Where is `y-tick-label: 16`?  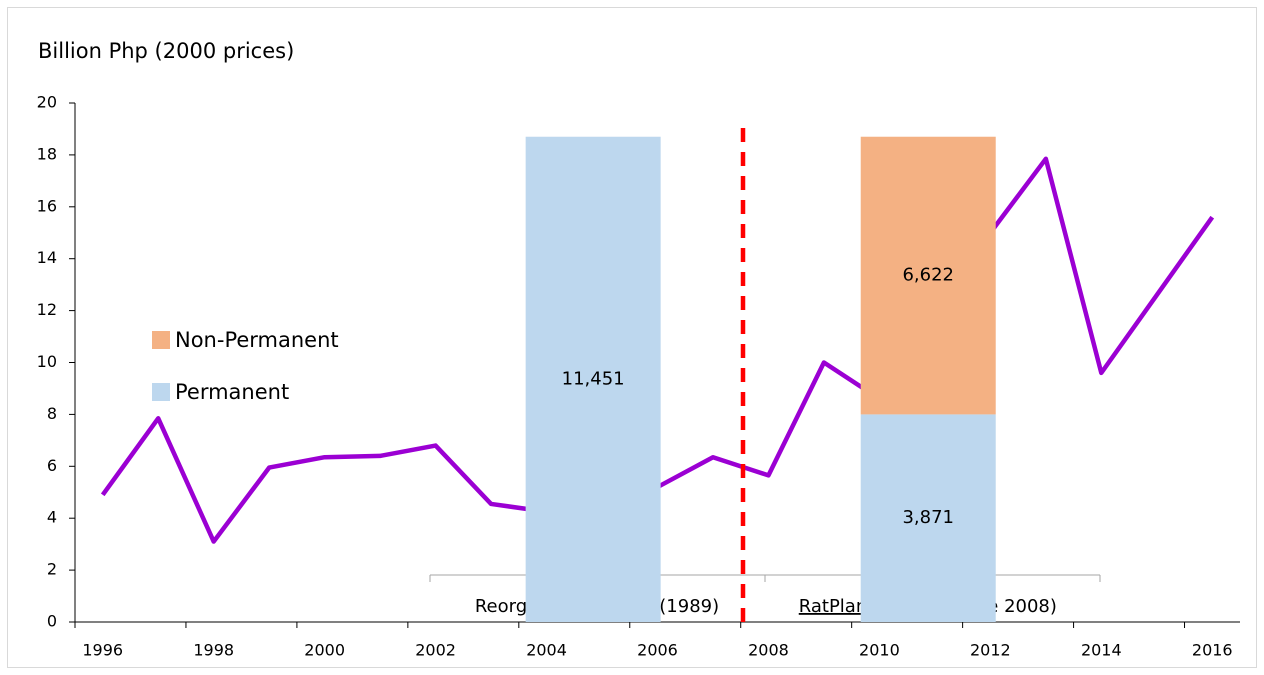 y-tick-label: 16 is located at coordinates (47, 205).